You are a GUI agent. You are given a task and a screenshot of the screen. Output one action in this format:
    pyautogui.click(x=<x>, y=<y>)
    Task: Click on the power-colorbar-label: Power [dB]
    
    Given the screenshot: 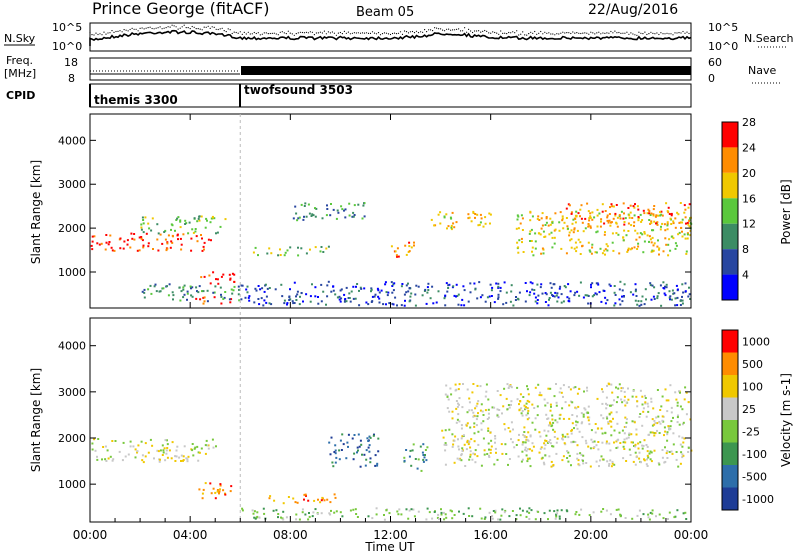 What is the action you would take?
    pyautogui.click(x=786, y=211)
    